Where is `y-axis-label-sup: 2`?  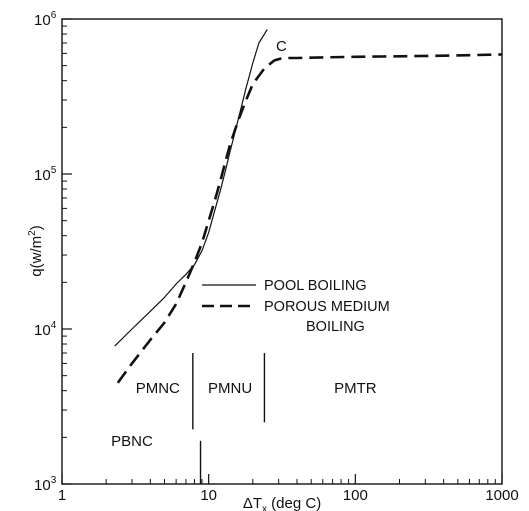 y-axis-label-sup: 2 is located at coordinates (32, 233).